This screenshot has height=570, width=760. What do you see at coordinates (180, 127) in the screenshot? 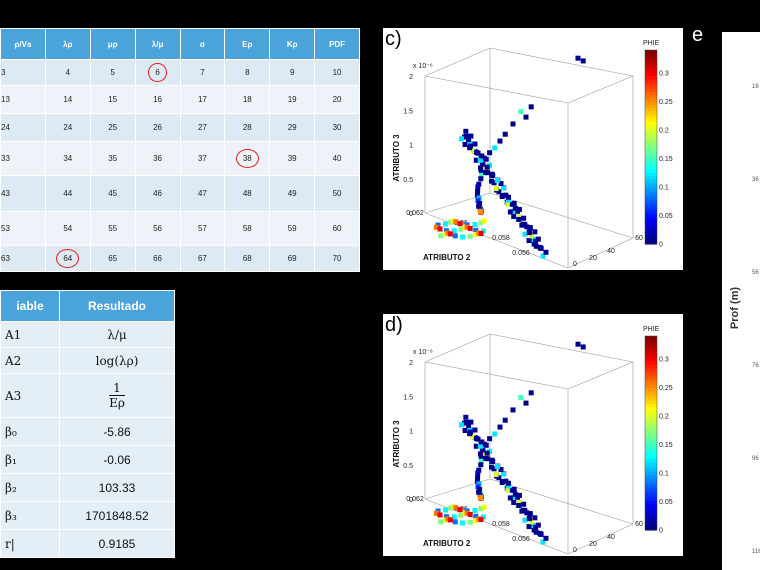
I see `table-row: 24 24 25 26 27 28 29 30` at bounding box center [180, 127].